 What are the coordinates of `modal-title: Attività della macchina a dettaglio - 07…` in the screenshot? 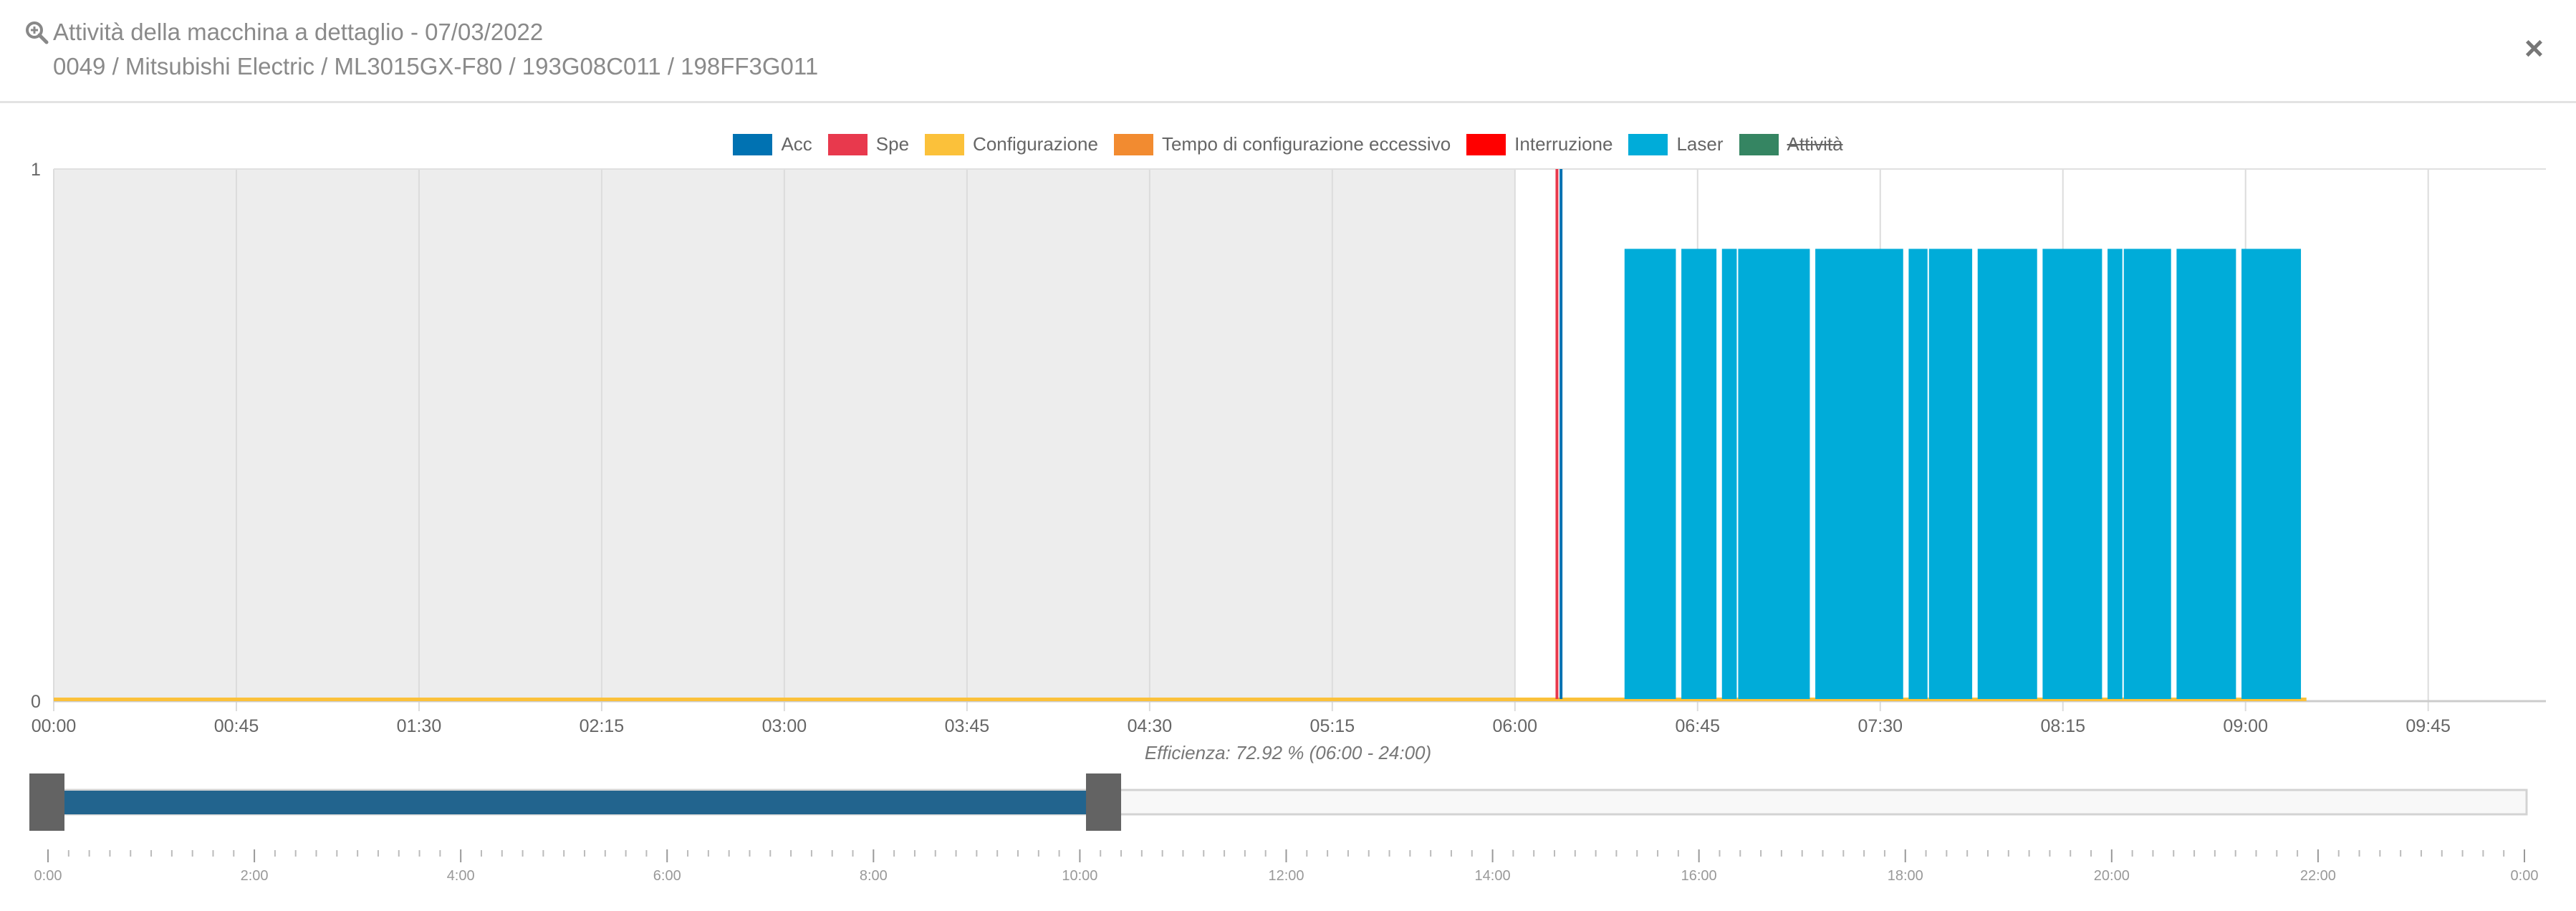 It's located at (284, 32).